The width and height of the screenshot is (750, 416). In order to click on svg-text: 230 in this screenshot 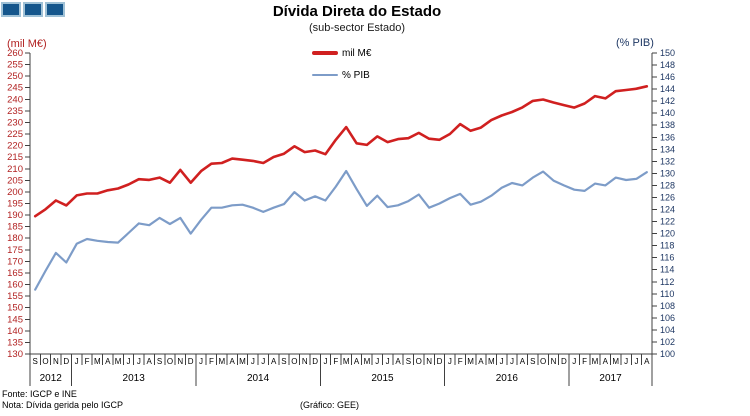, I will do `click(15, 122)`.